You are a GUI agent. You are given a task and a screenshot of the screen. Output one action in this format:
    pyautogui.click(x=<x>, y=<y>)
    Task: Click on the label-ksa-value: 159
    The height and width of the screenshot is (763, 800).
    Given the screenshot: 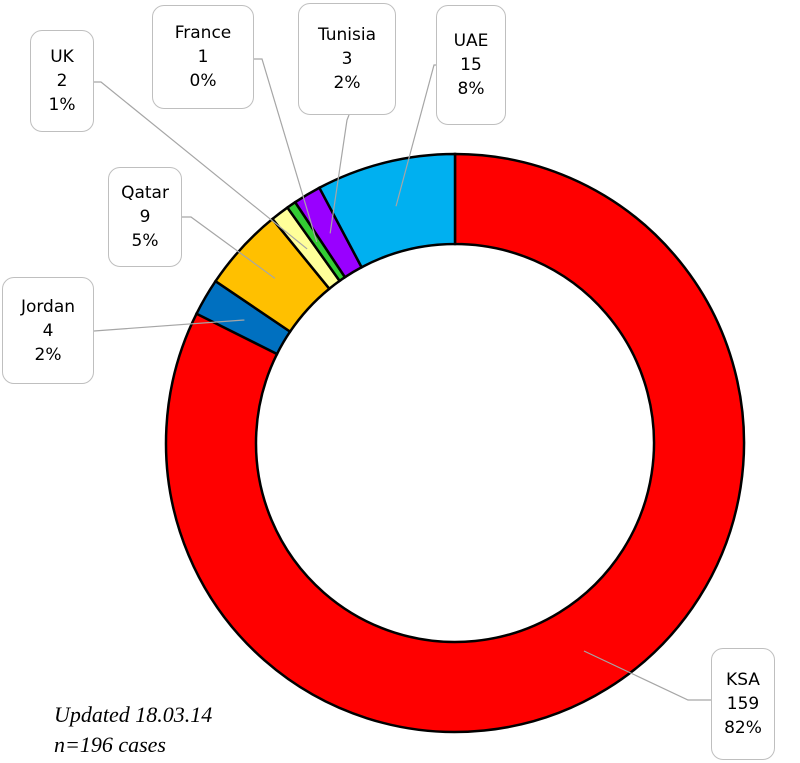 What is the action you would take?
    pyautogui.click(x=743, y=704)
    